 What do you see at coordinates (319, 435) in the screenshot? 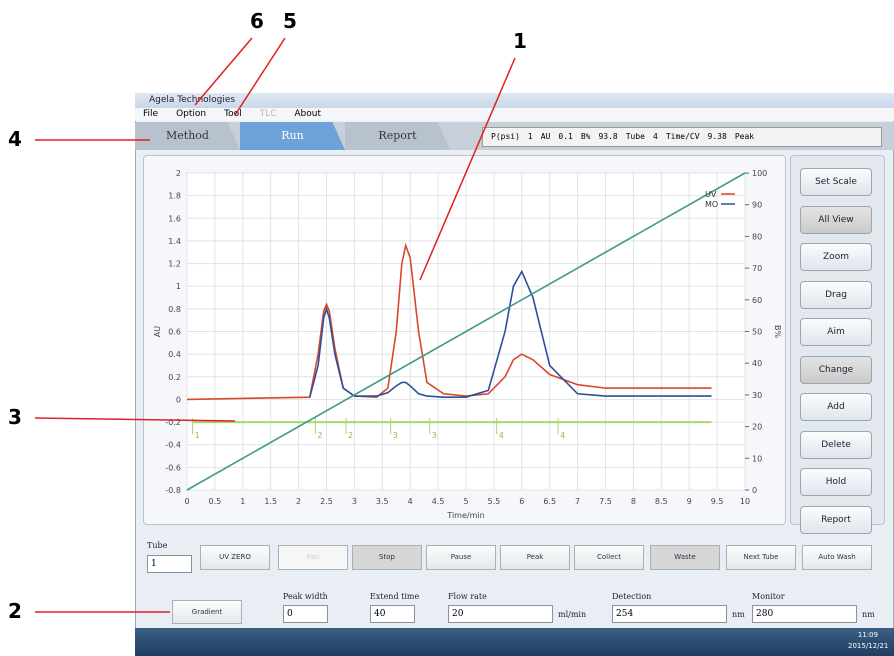
I see `fraction-label: 2` at bounding box center [319, 435].